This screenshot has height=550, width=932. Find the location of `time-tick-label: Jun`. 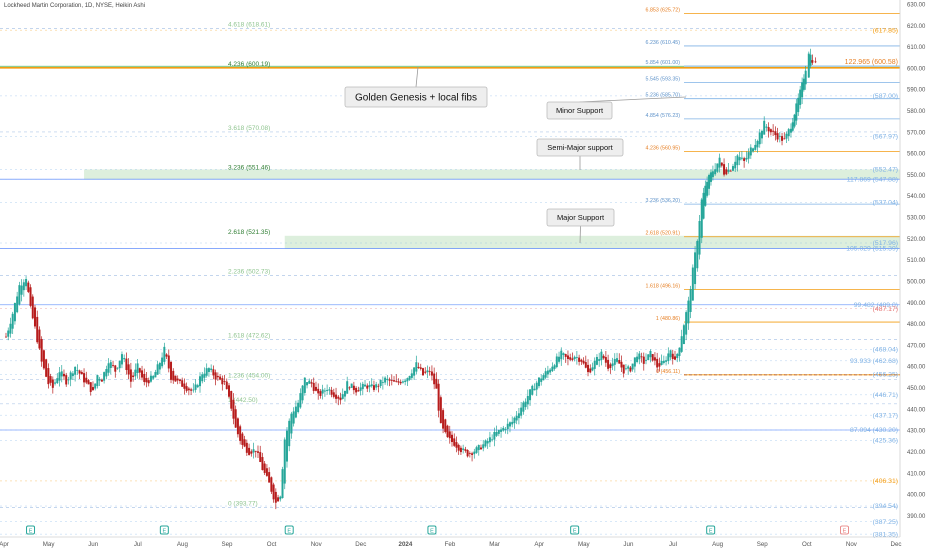

time-tick-label: Jun is located at coordinates (628, 544).